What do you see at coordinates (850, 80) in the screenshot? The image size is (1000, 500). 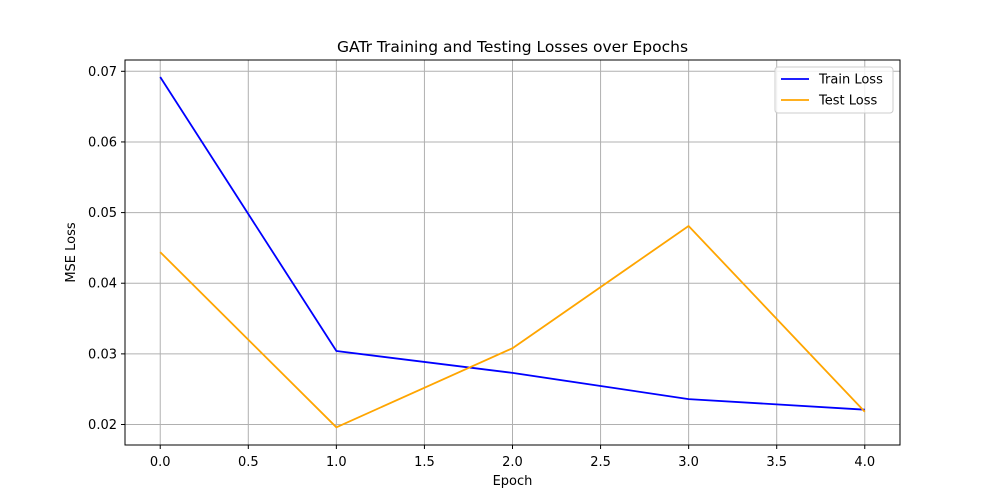 I see `legend-label-train-loss: Train Loss` at bounding box center [850, 80].